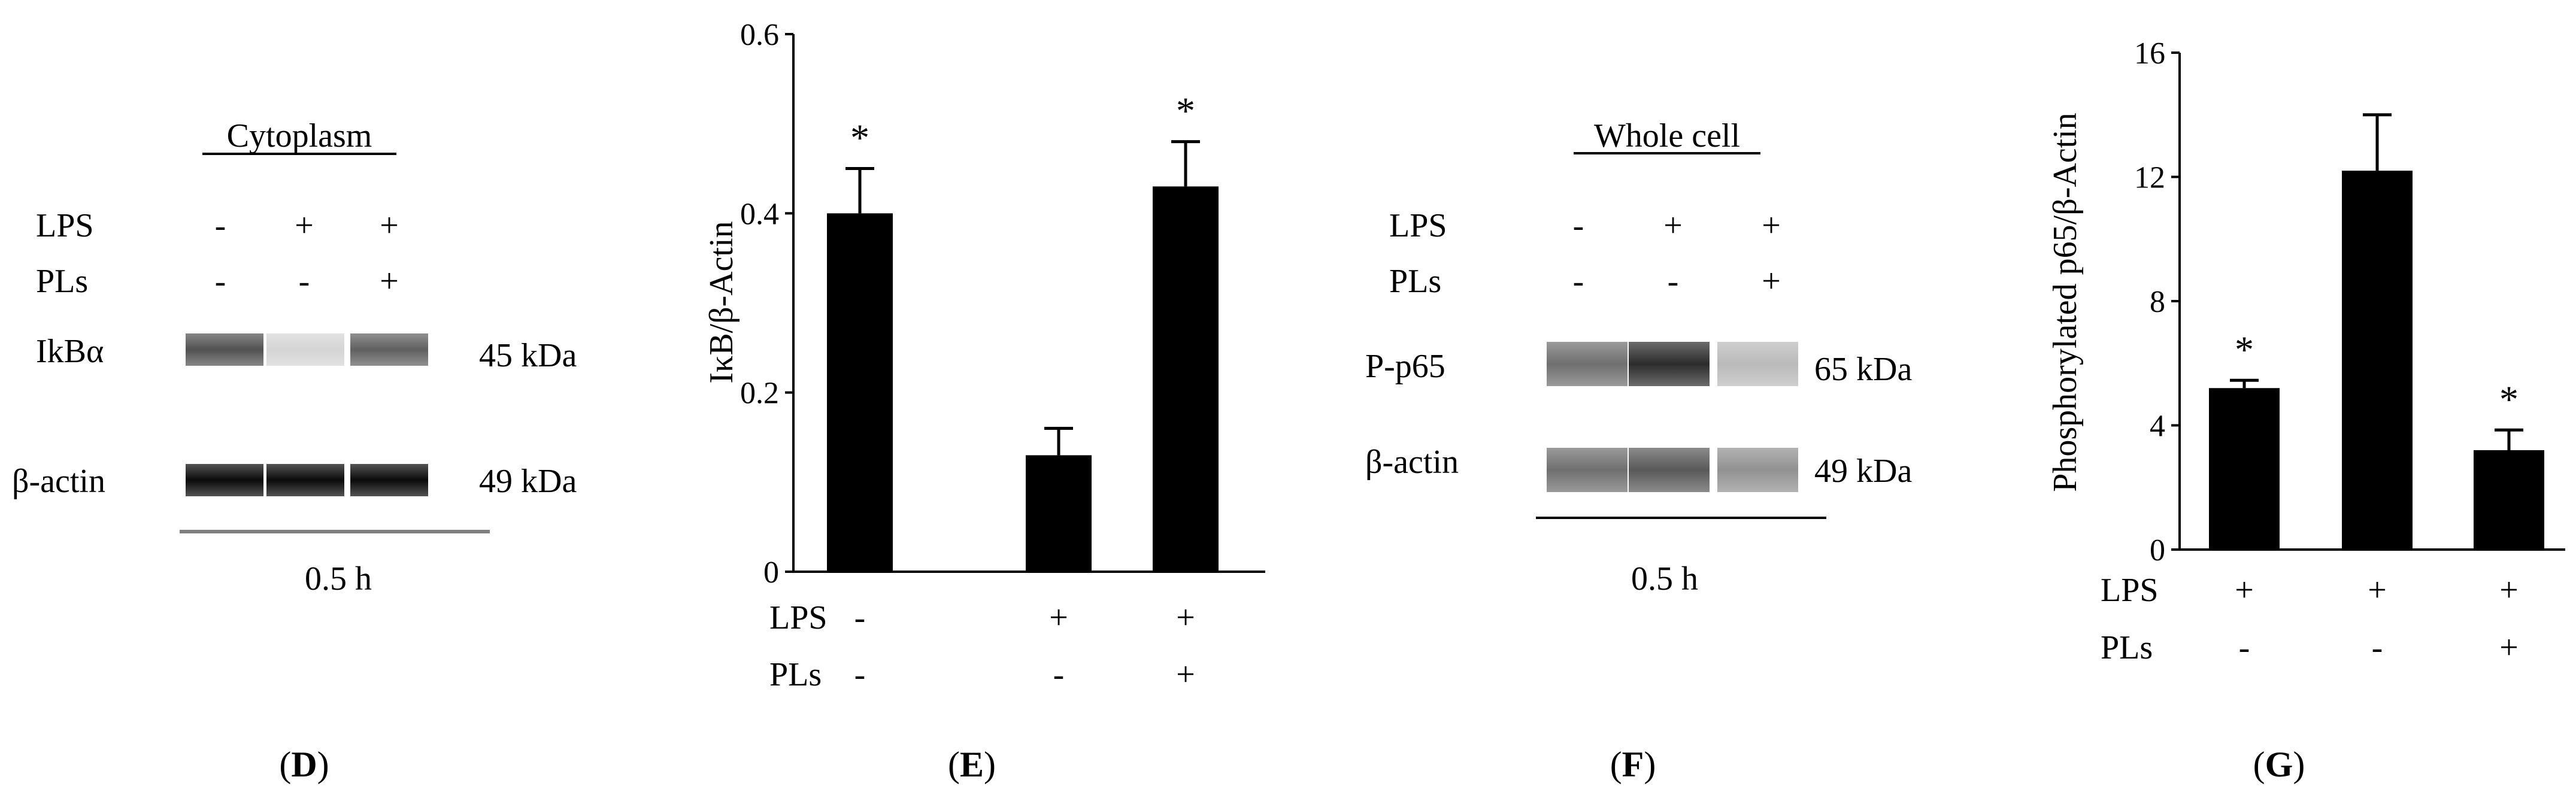 The width and height of the screenshot is (2576, 801). I want to click on panel-f-letter: (F), so click(1633, 764).